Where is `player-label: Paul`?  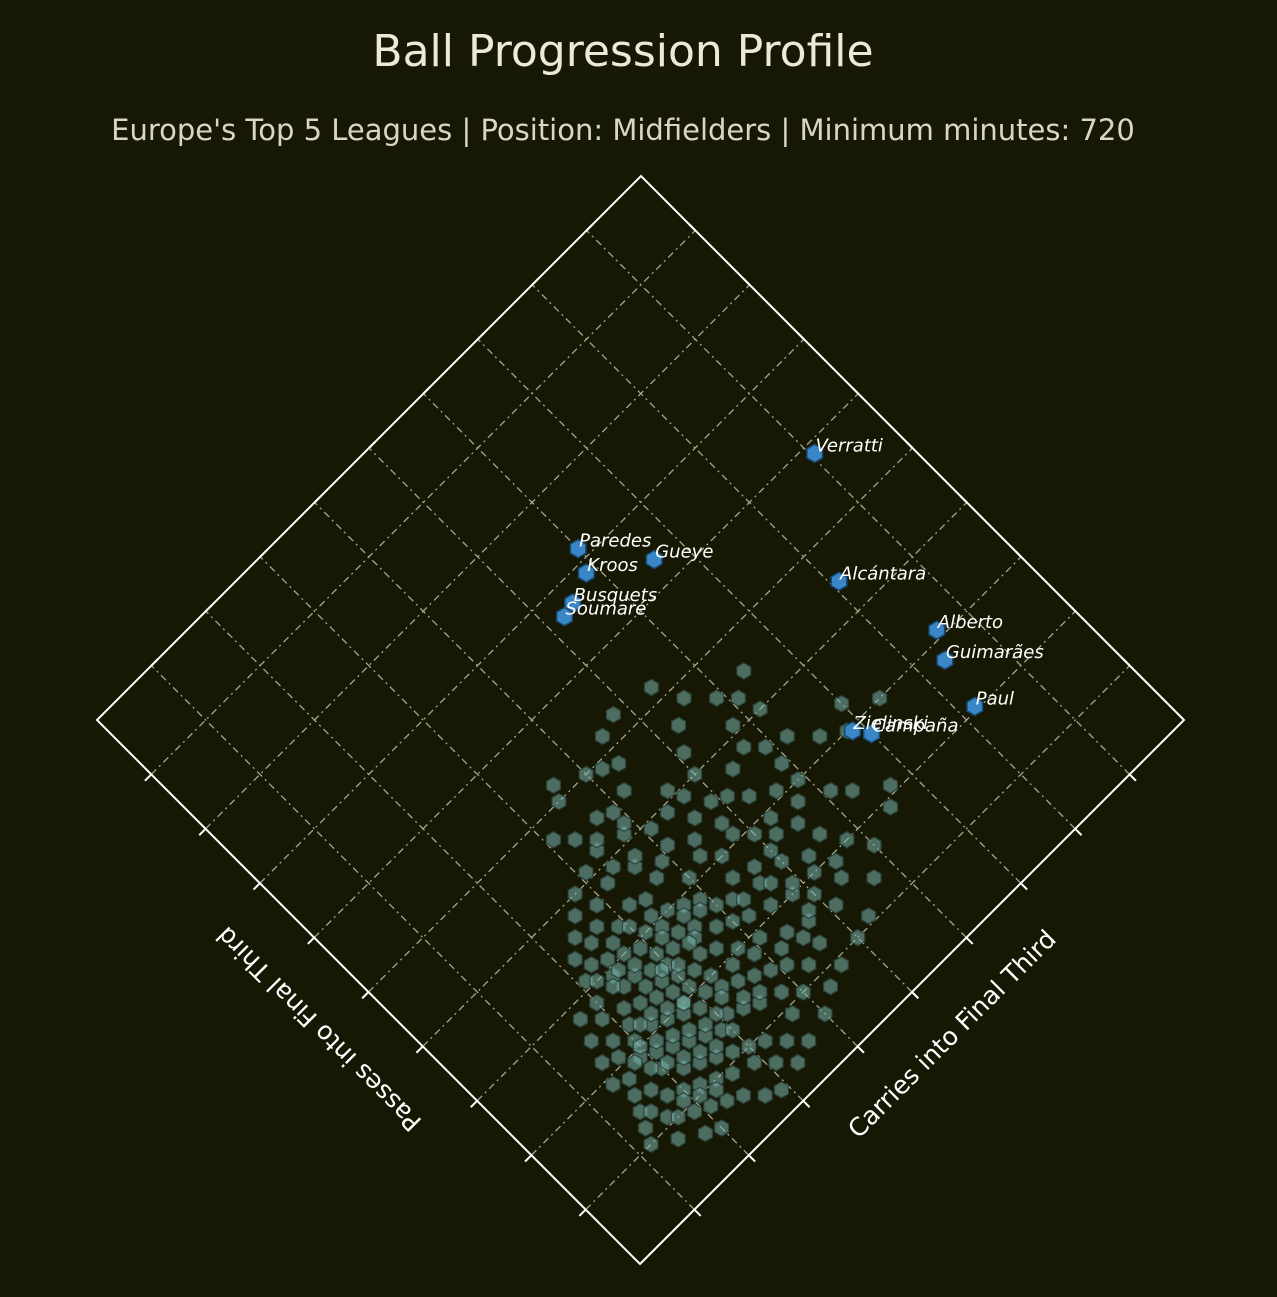 player-label: Paul is located at coordinates (995, 698).